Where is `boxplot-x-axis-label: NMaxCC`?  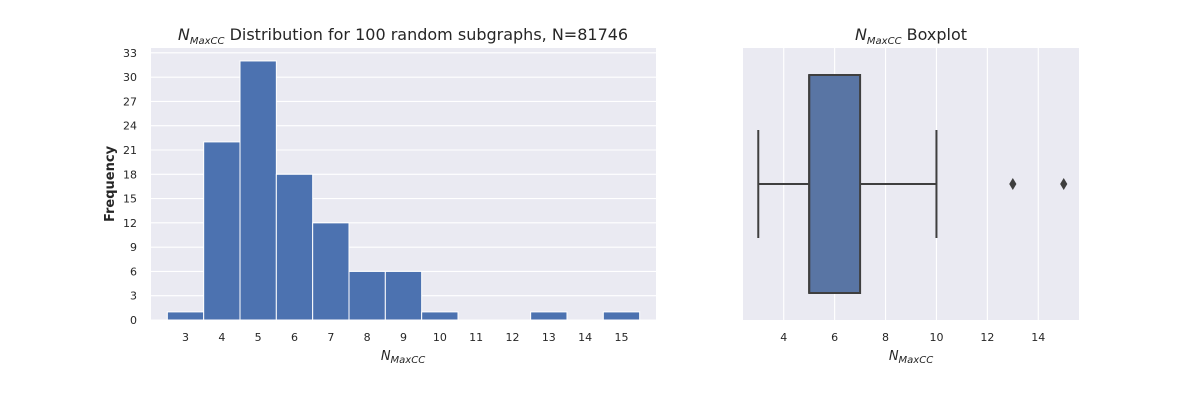 boxplot-x-axis-label: NMaxCC is located at coordinates (911, 357).